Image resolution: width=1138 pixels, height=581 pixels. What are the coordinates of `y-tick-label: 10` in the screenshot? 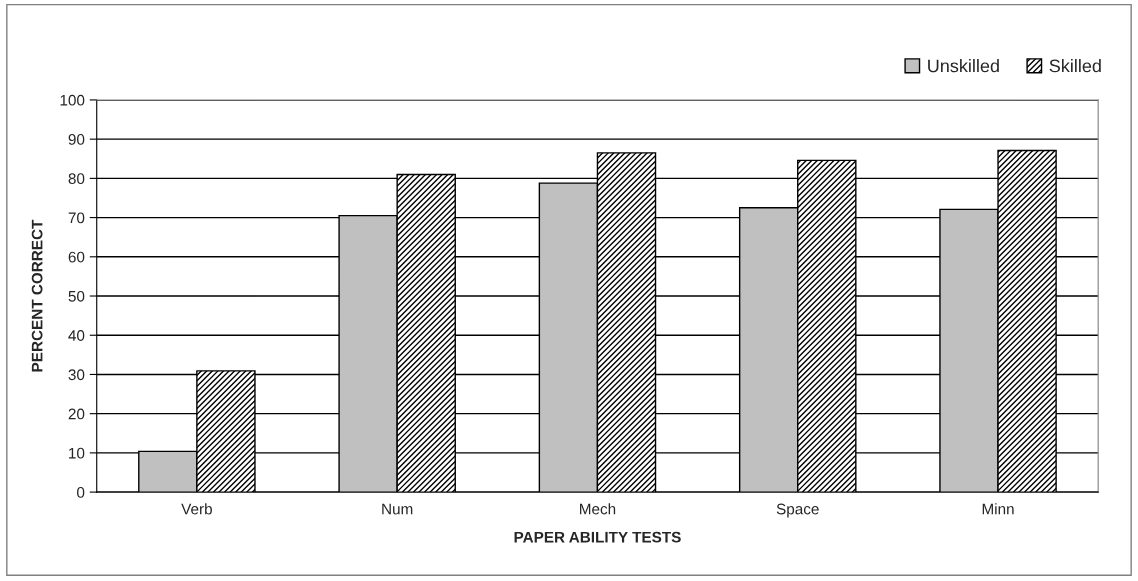 It's located at (77, 453).